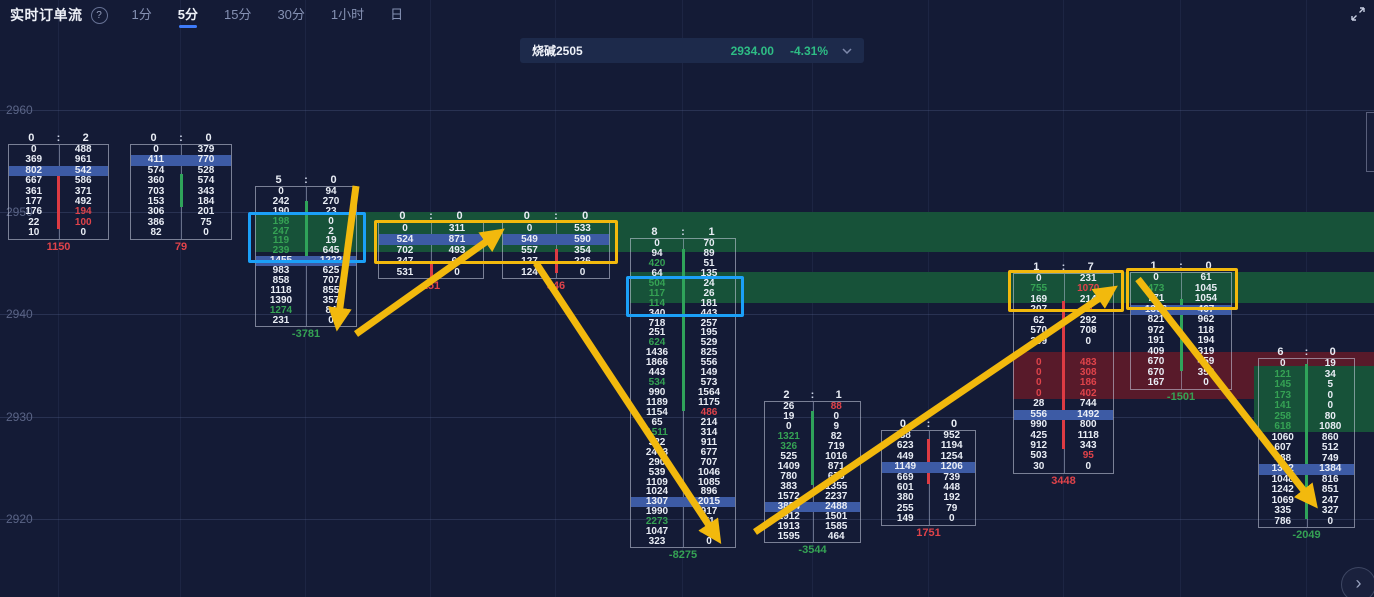 This screenshot has height=597, width=1374. What do you see at coordinates (1063, 372) in the screenshot?
I see `price-row: 0 308` at bounding box center [1063, 372].